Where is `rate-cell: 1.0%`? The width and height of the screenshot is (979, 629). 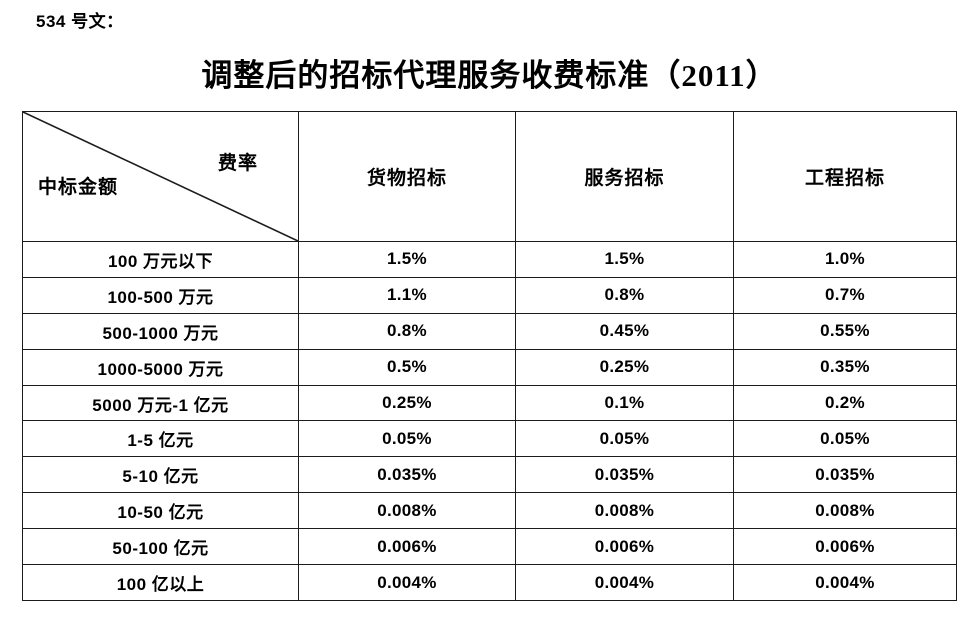
rate-cell: 1.0% is located at coordinates (845, 259).